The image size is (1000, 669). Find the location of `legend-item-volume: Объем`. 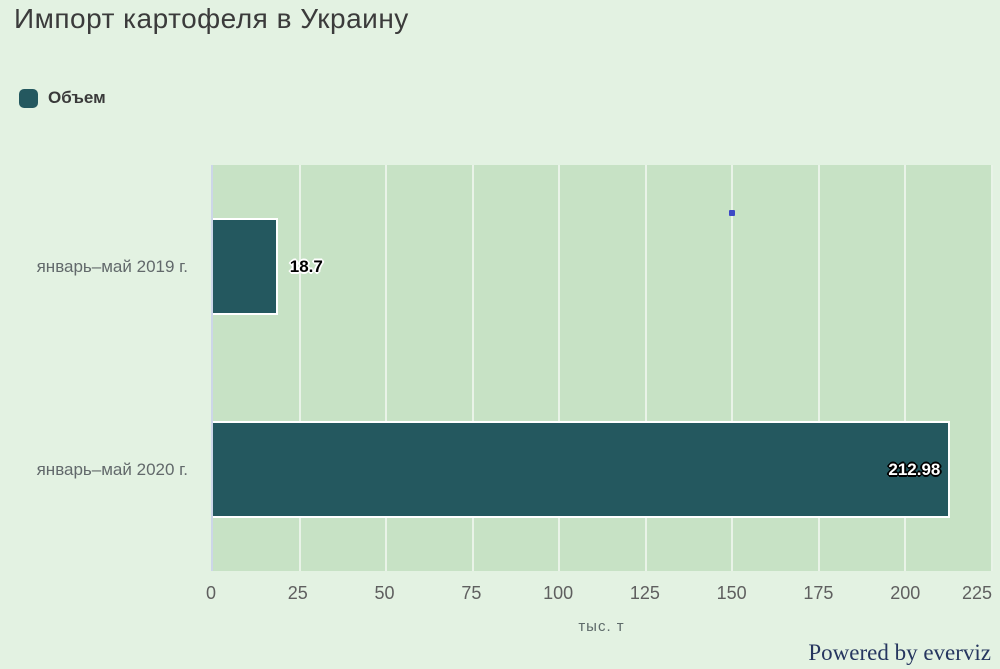

legend-item-volume: Объем is located at coordinates (62, 98).